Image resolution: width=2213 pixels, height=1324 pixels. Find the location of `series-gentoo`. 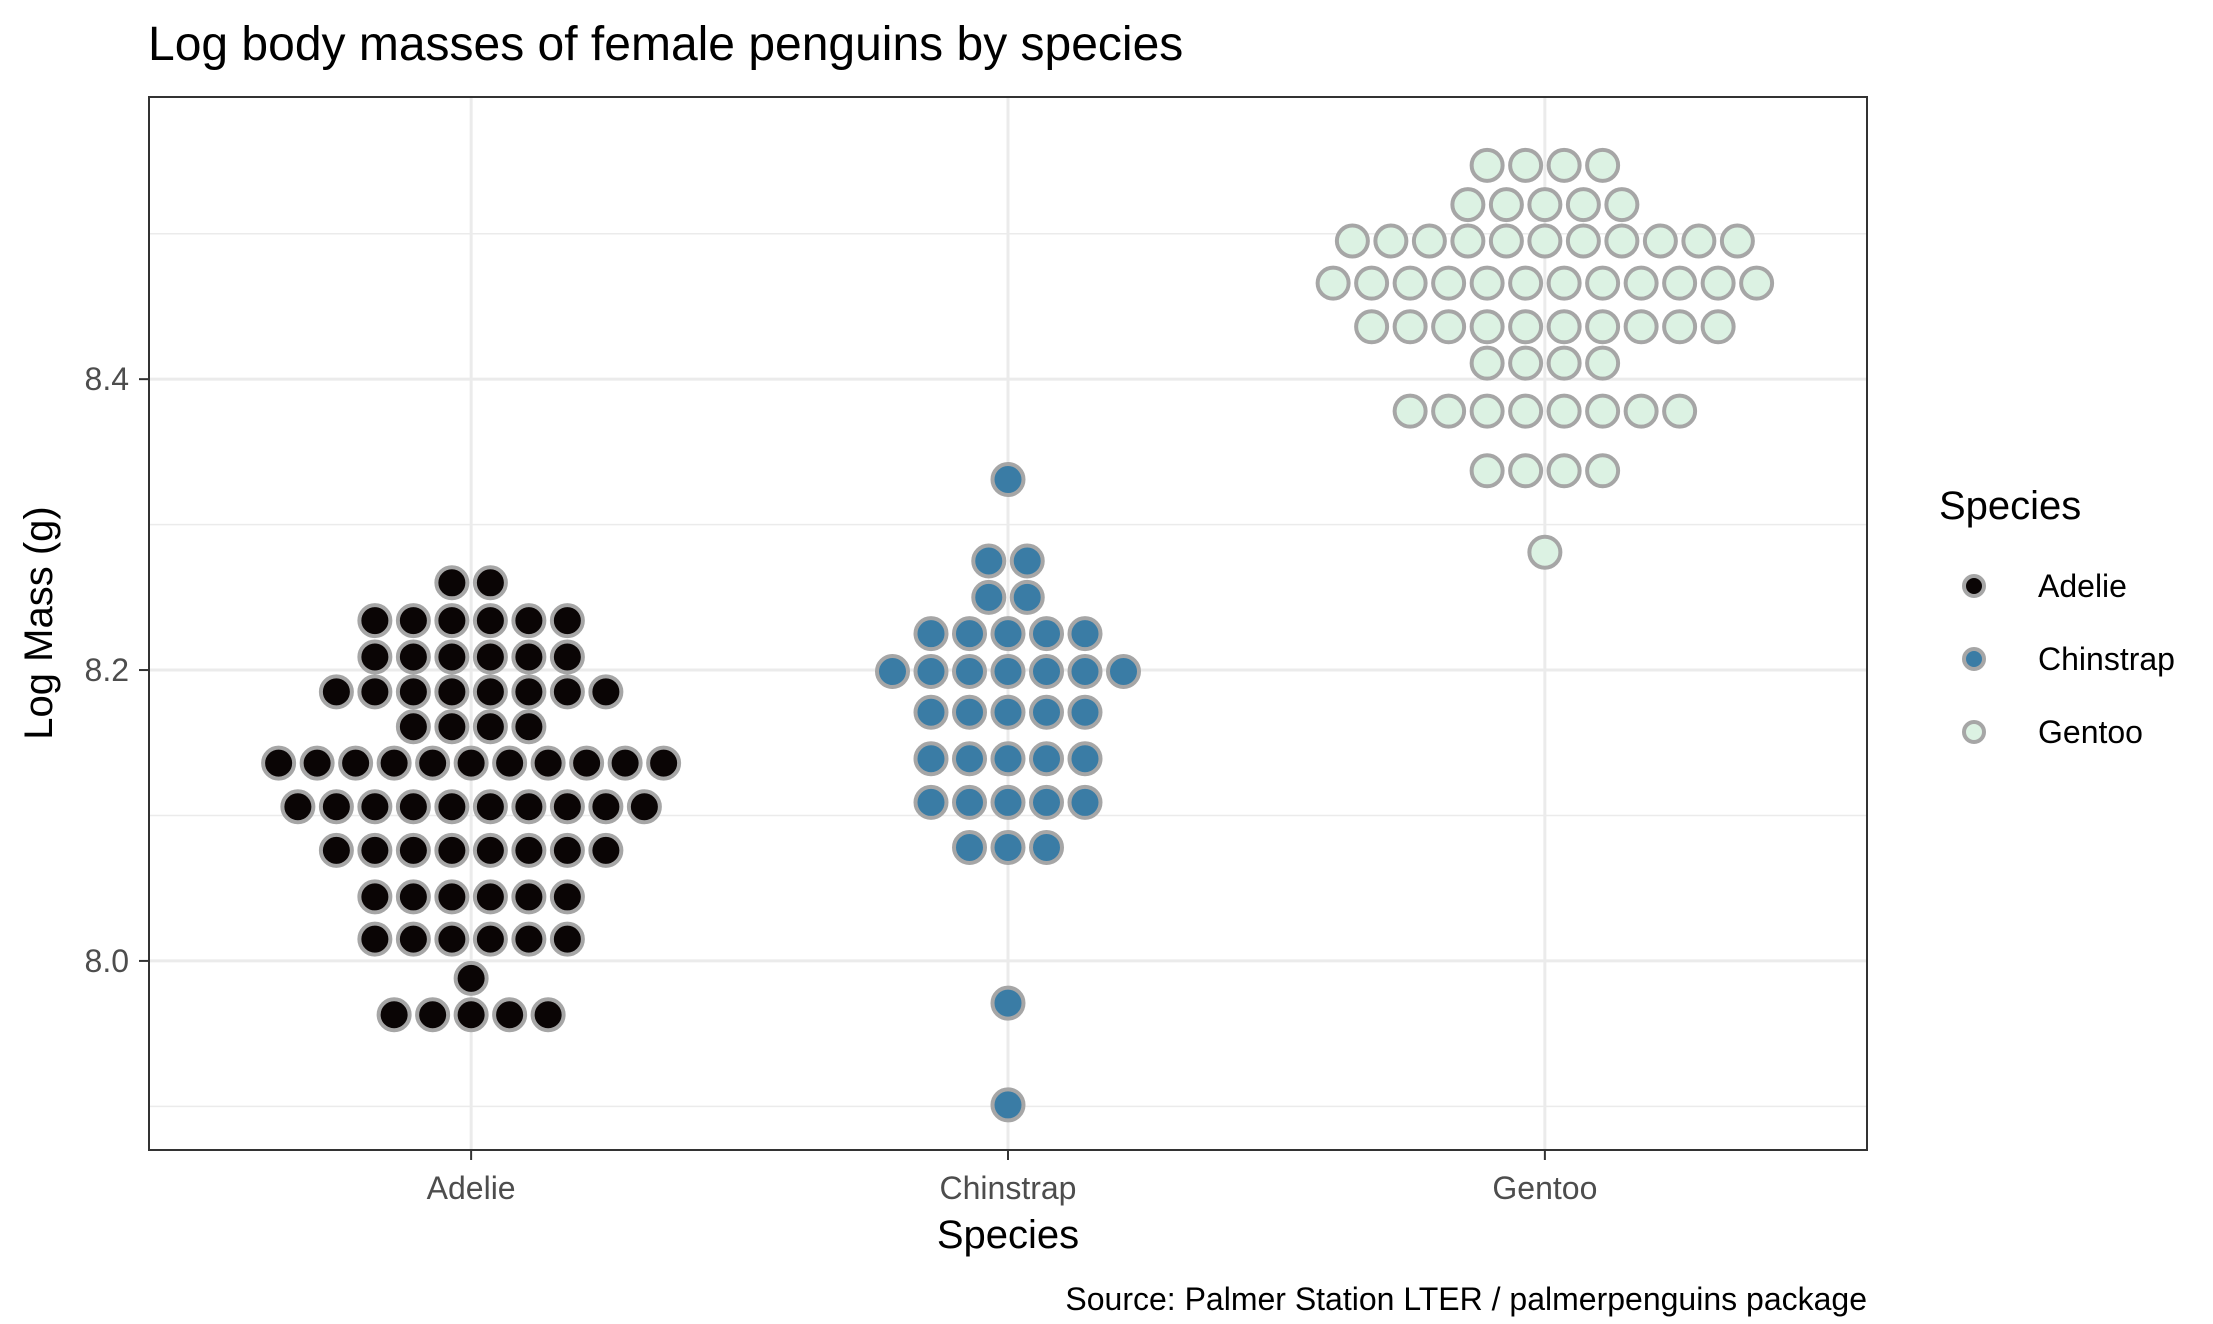

series-gentoo is located at coordinates (1545, 358).